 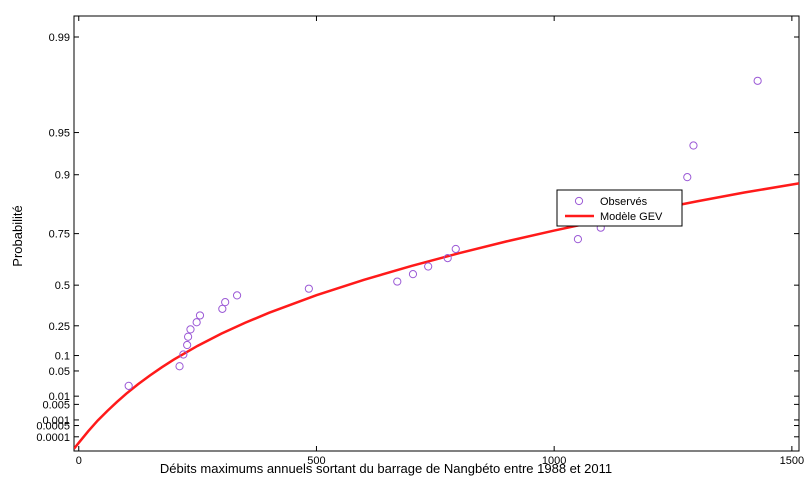 I want to click on legend: Observés Modèle GEV, so click(x=619, y=208).